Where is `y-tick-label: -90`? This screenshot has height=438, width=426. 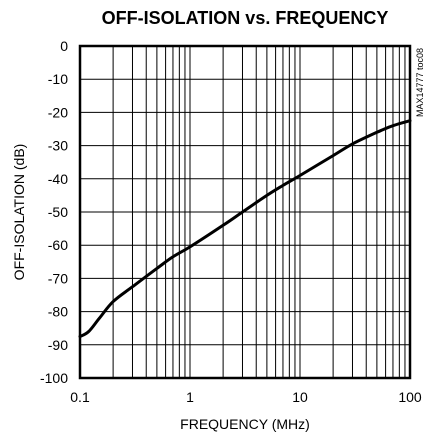 y-tick-label: -90 is located at coordinates (58, 345).